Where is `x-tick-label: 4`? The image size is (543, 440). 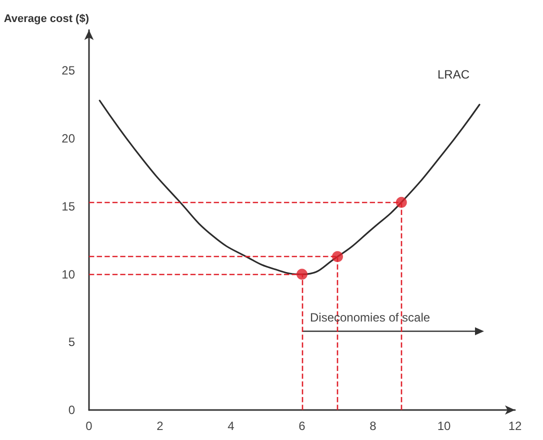 x-tick-label: 4 is located at coordinates (231, 426).